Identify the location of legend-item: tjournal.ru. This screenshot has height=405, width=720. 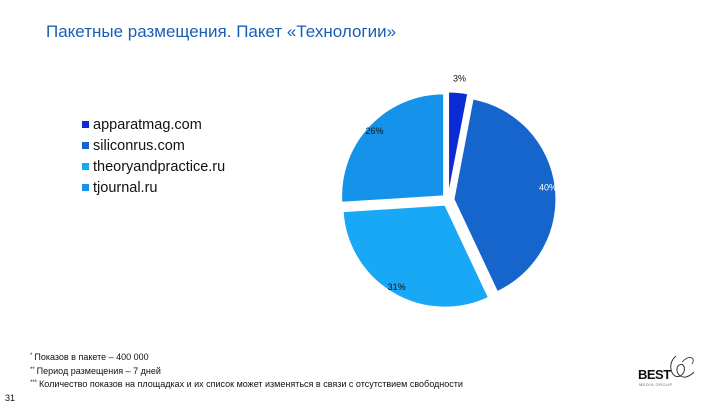
(153, 187).